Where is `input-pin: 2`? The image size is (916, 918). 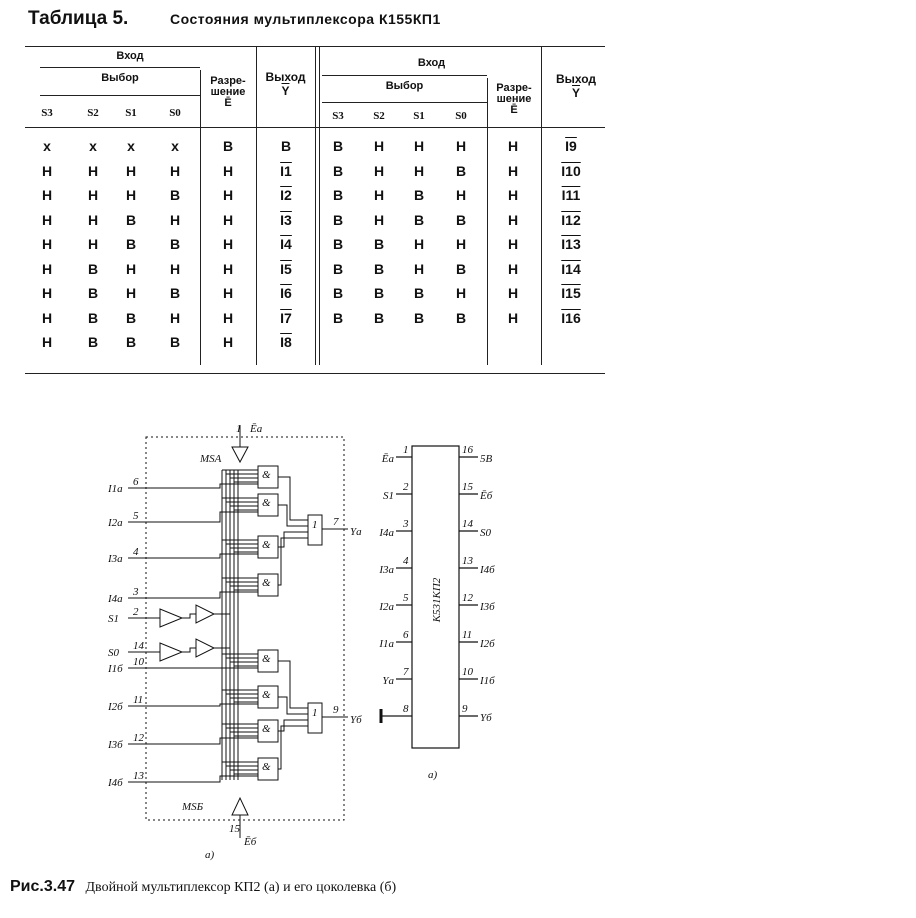 input-pin: 2 is located at coordinates (136, 612).